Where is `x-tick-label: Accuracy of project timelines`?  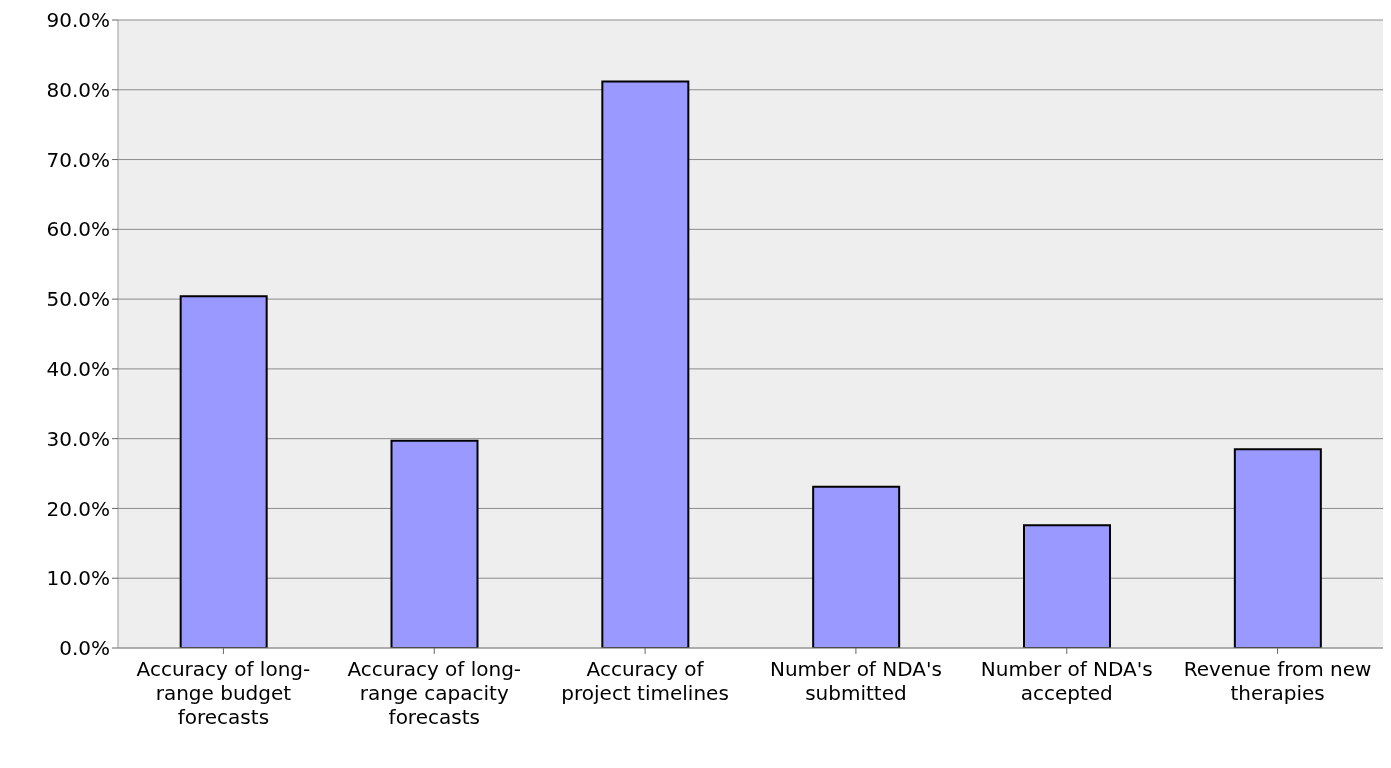
x-tick-label: Accuracy of project timelines is located at coordinates (645, 681).